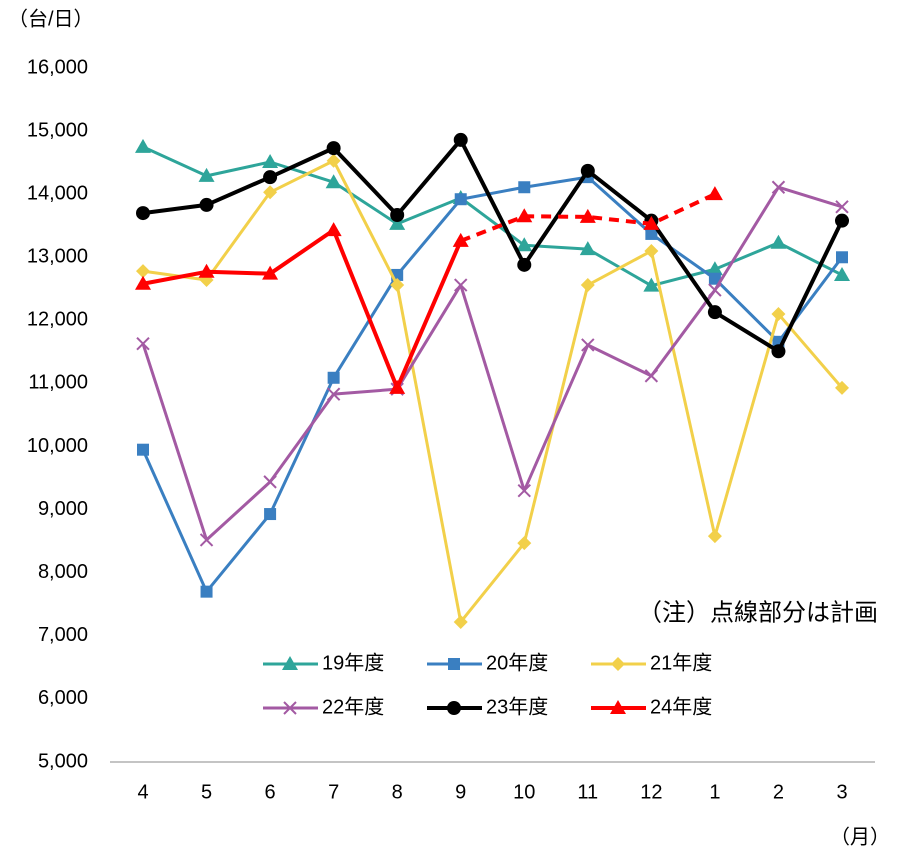 This screenshot has height=853, width=899. I want to click on y-tick-label: 10,000, so click(57, 446).